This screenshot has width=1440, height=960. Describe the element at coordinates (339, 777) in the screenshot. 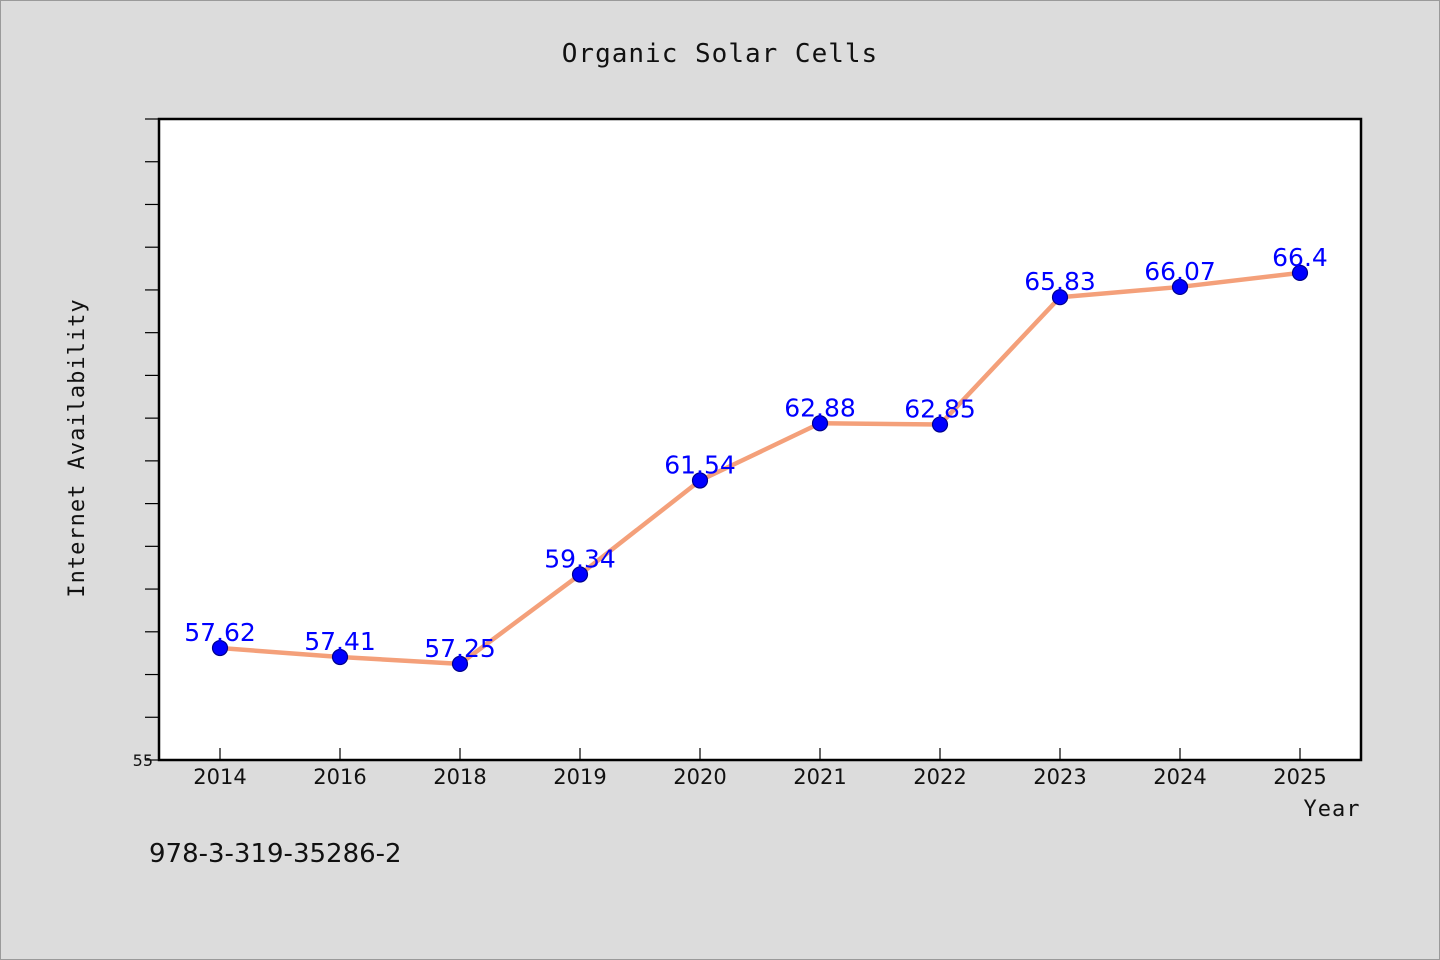

I see `x-tick-label: 2016` at that location.